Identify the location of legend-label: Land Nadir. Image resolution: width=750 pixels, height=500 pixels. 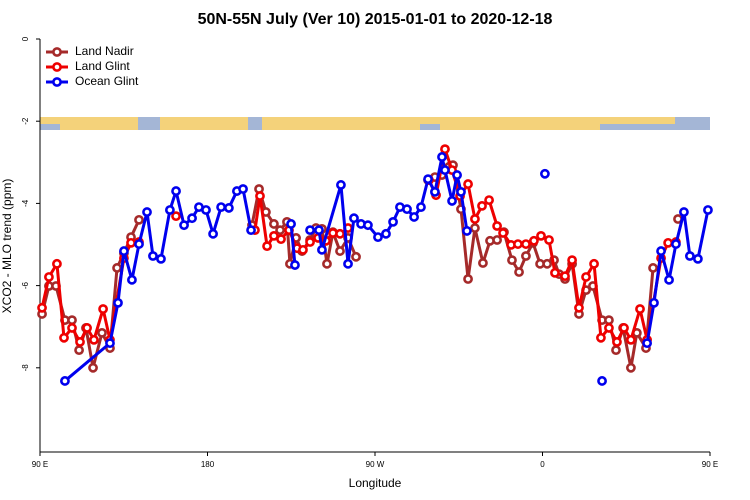
(104, 51).